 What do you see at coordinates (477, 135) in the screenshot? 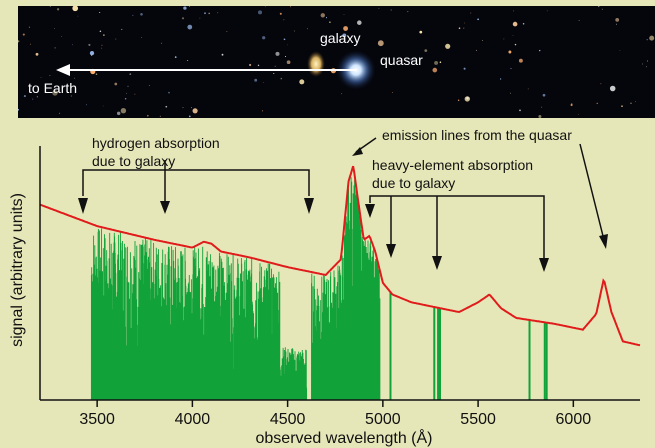
I see `emission-annotation: emission lines from the quasar` at bounding box center [477, 135].